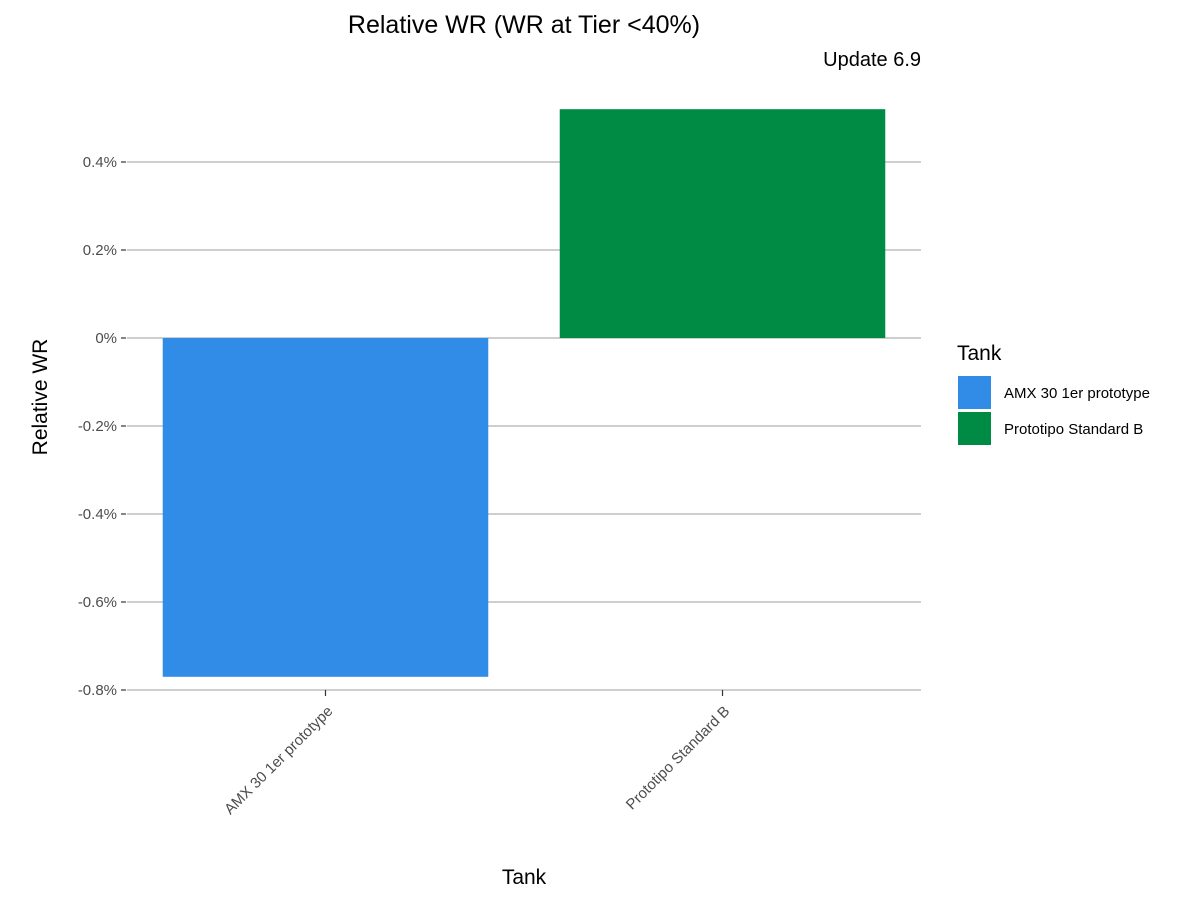 This screenshot has height=900, width=1200. I want to click on y-tick-label: 0.2%, so click(100, 250).